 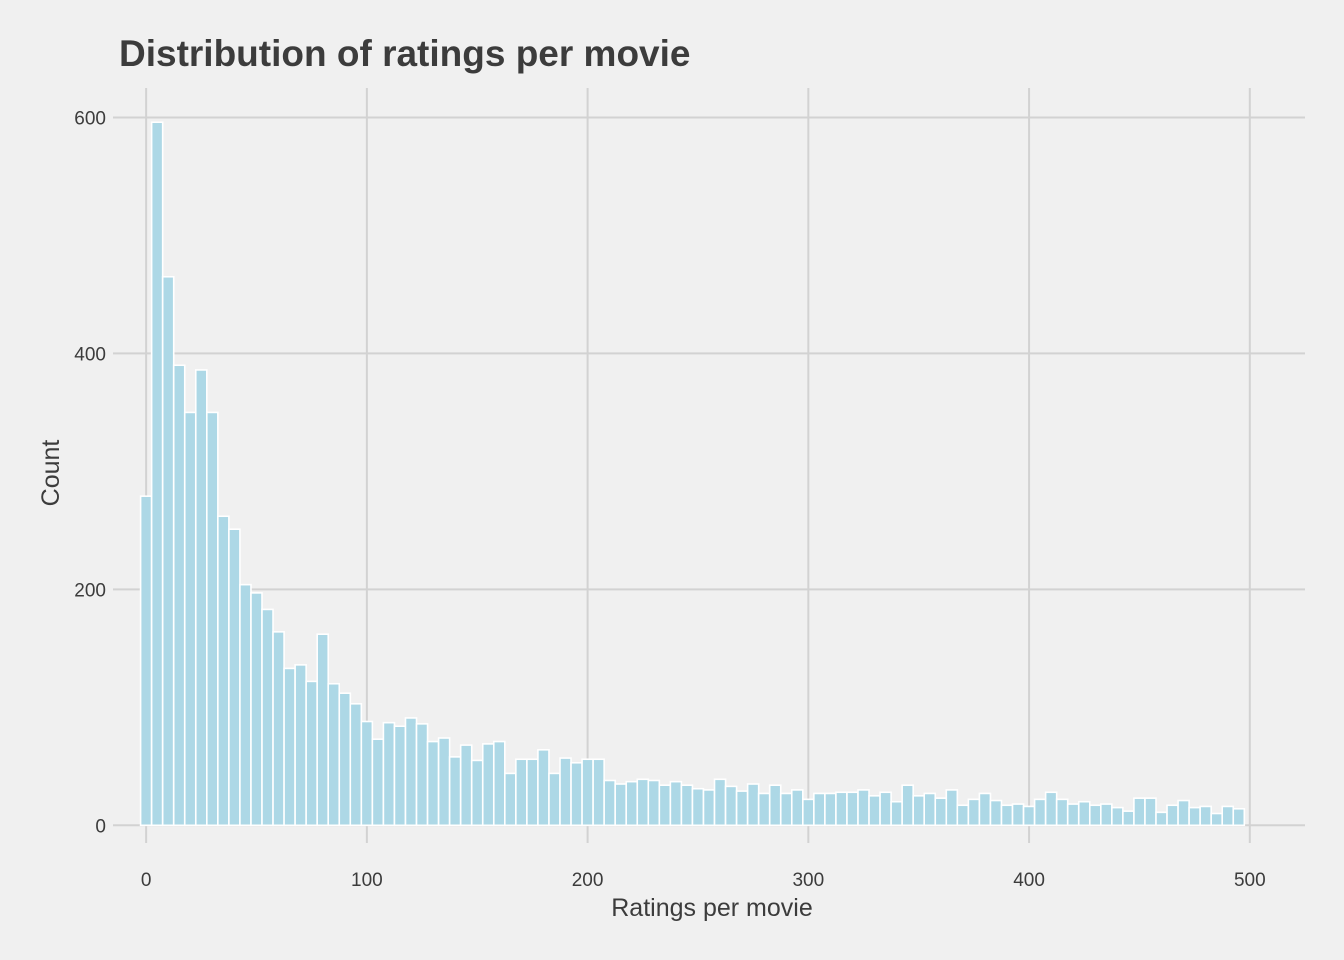 I want to click on y-tick-label-400: 400, so click(x=90, y=354).